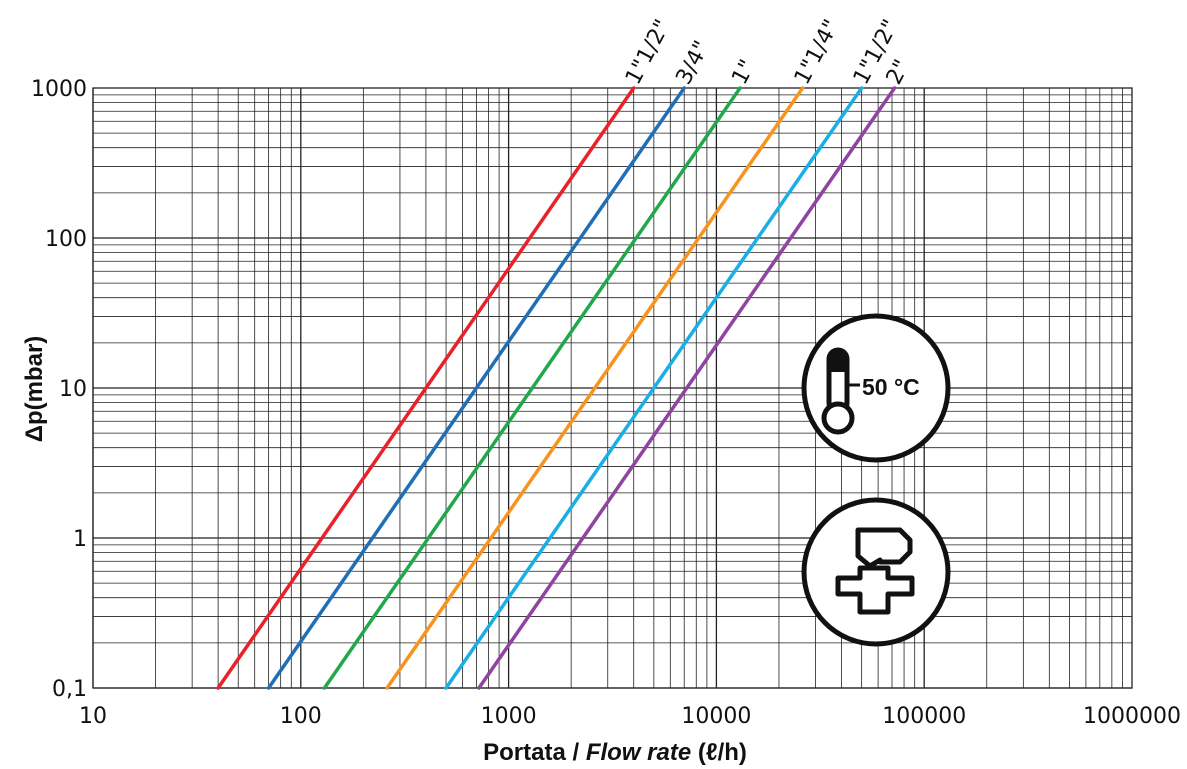 The image size is (1187, 769). Describe the element at coordinates (69, 689) in the screenshot. I see `y-tick-label: 0,1` at that location.